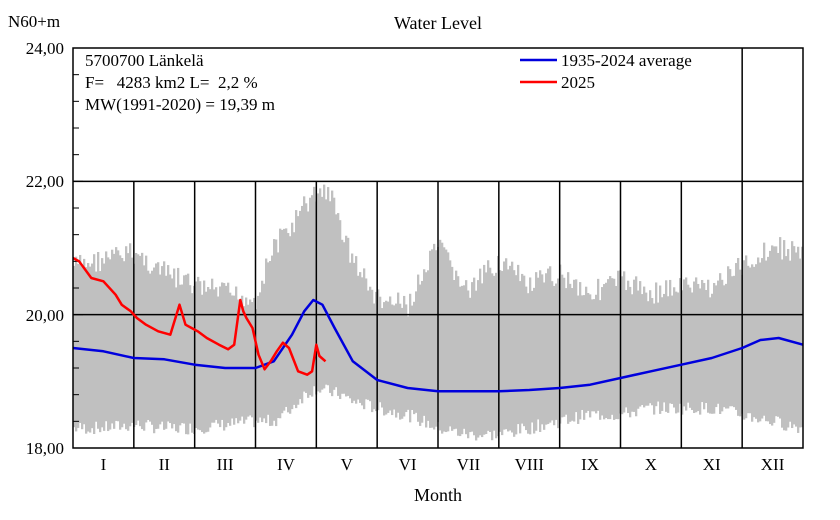 This screenshot has height=520, width=840. What do you see at coordinates (773, 464) in the screenshot?
I see `x-tick-label: XII` at bounding box center [773, 464].